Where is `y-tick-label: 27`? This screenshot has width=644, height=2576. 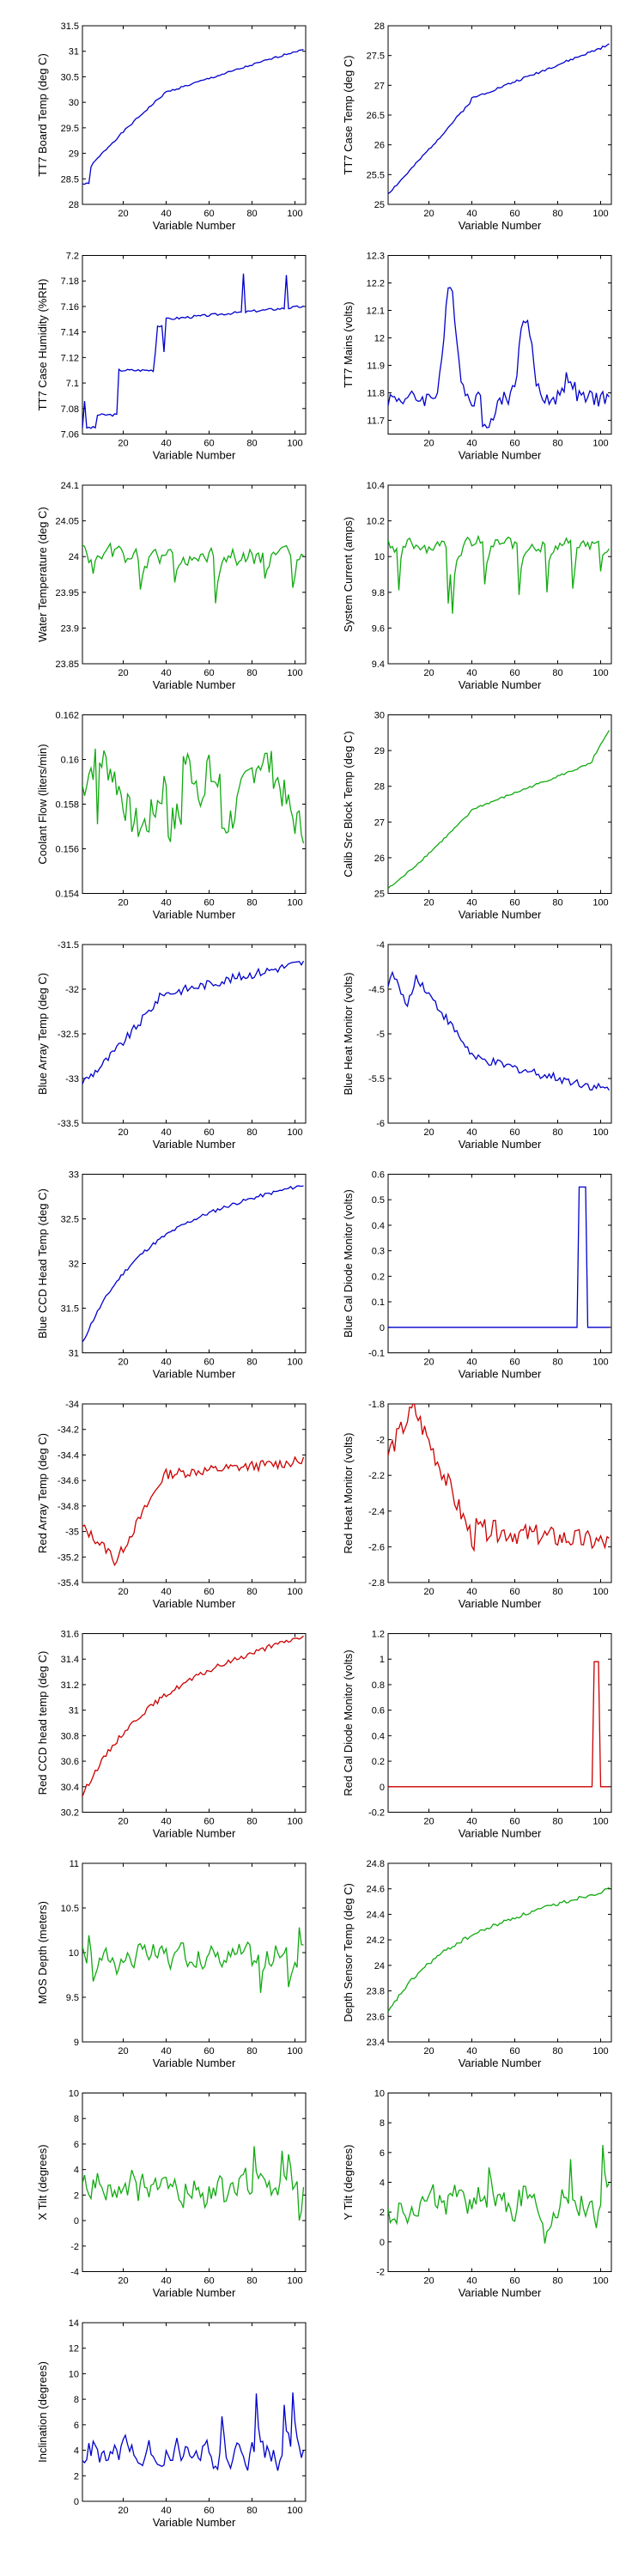 y-tick-label: 27 is located at coordinates (379, 823).